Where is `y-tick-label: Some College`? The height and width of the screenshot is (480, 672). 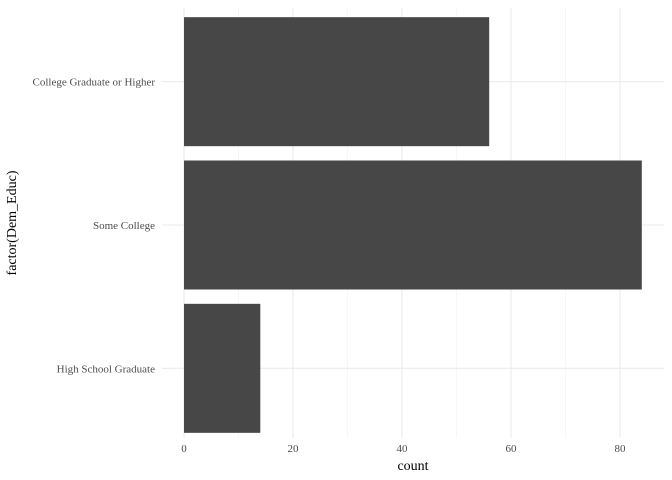 y-tick-label: Some College is located at coordinates (124, 226).